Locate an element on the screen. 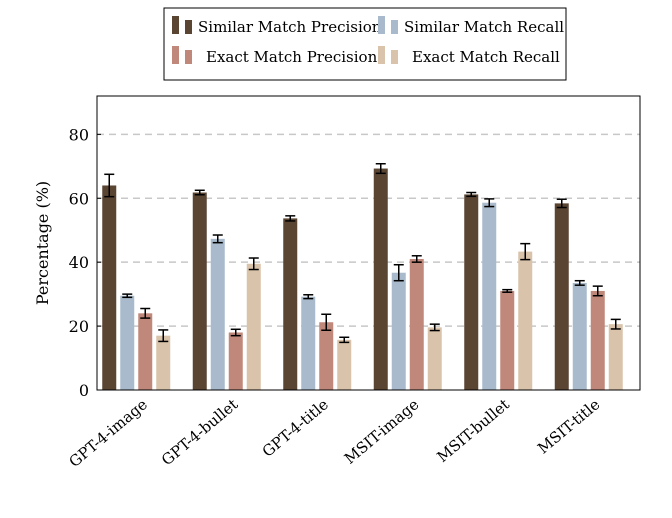 This screenshot has height=518, width=672. legend-label: Similar Match Precision is located at coordinates (290, 27).